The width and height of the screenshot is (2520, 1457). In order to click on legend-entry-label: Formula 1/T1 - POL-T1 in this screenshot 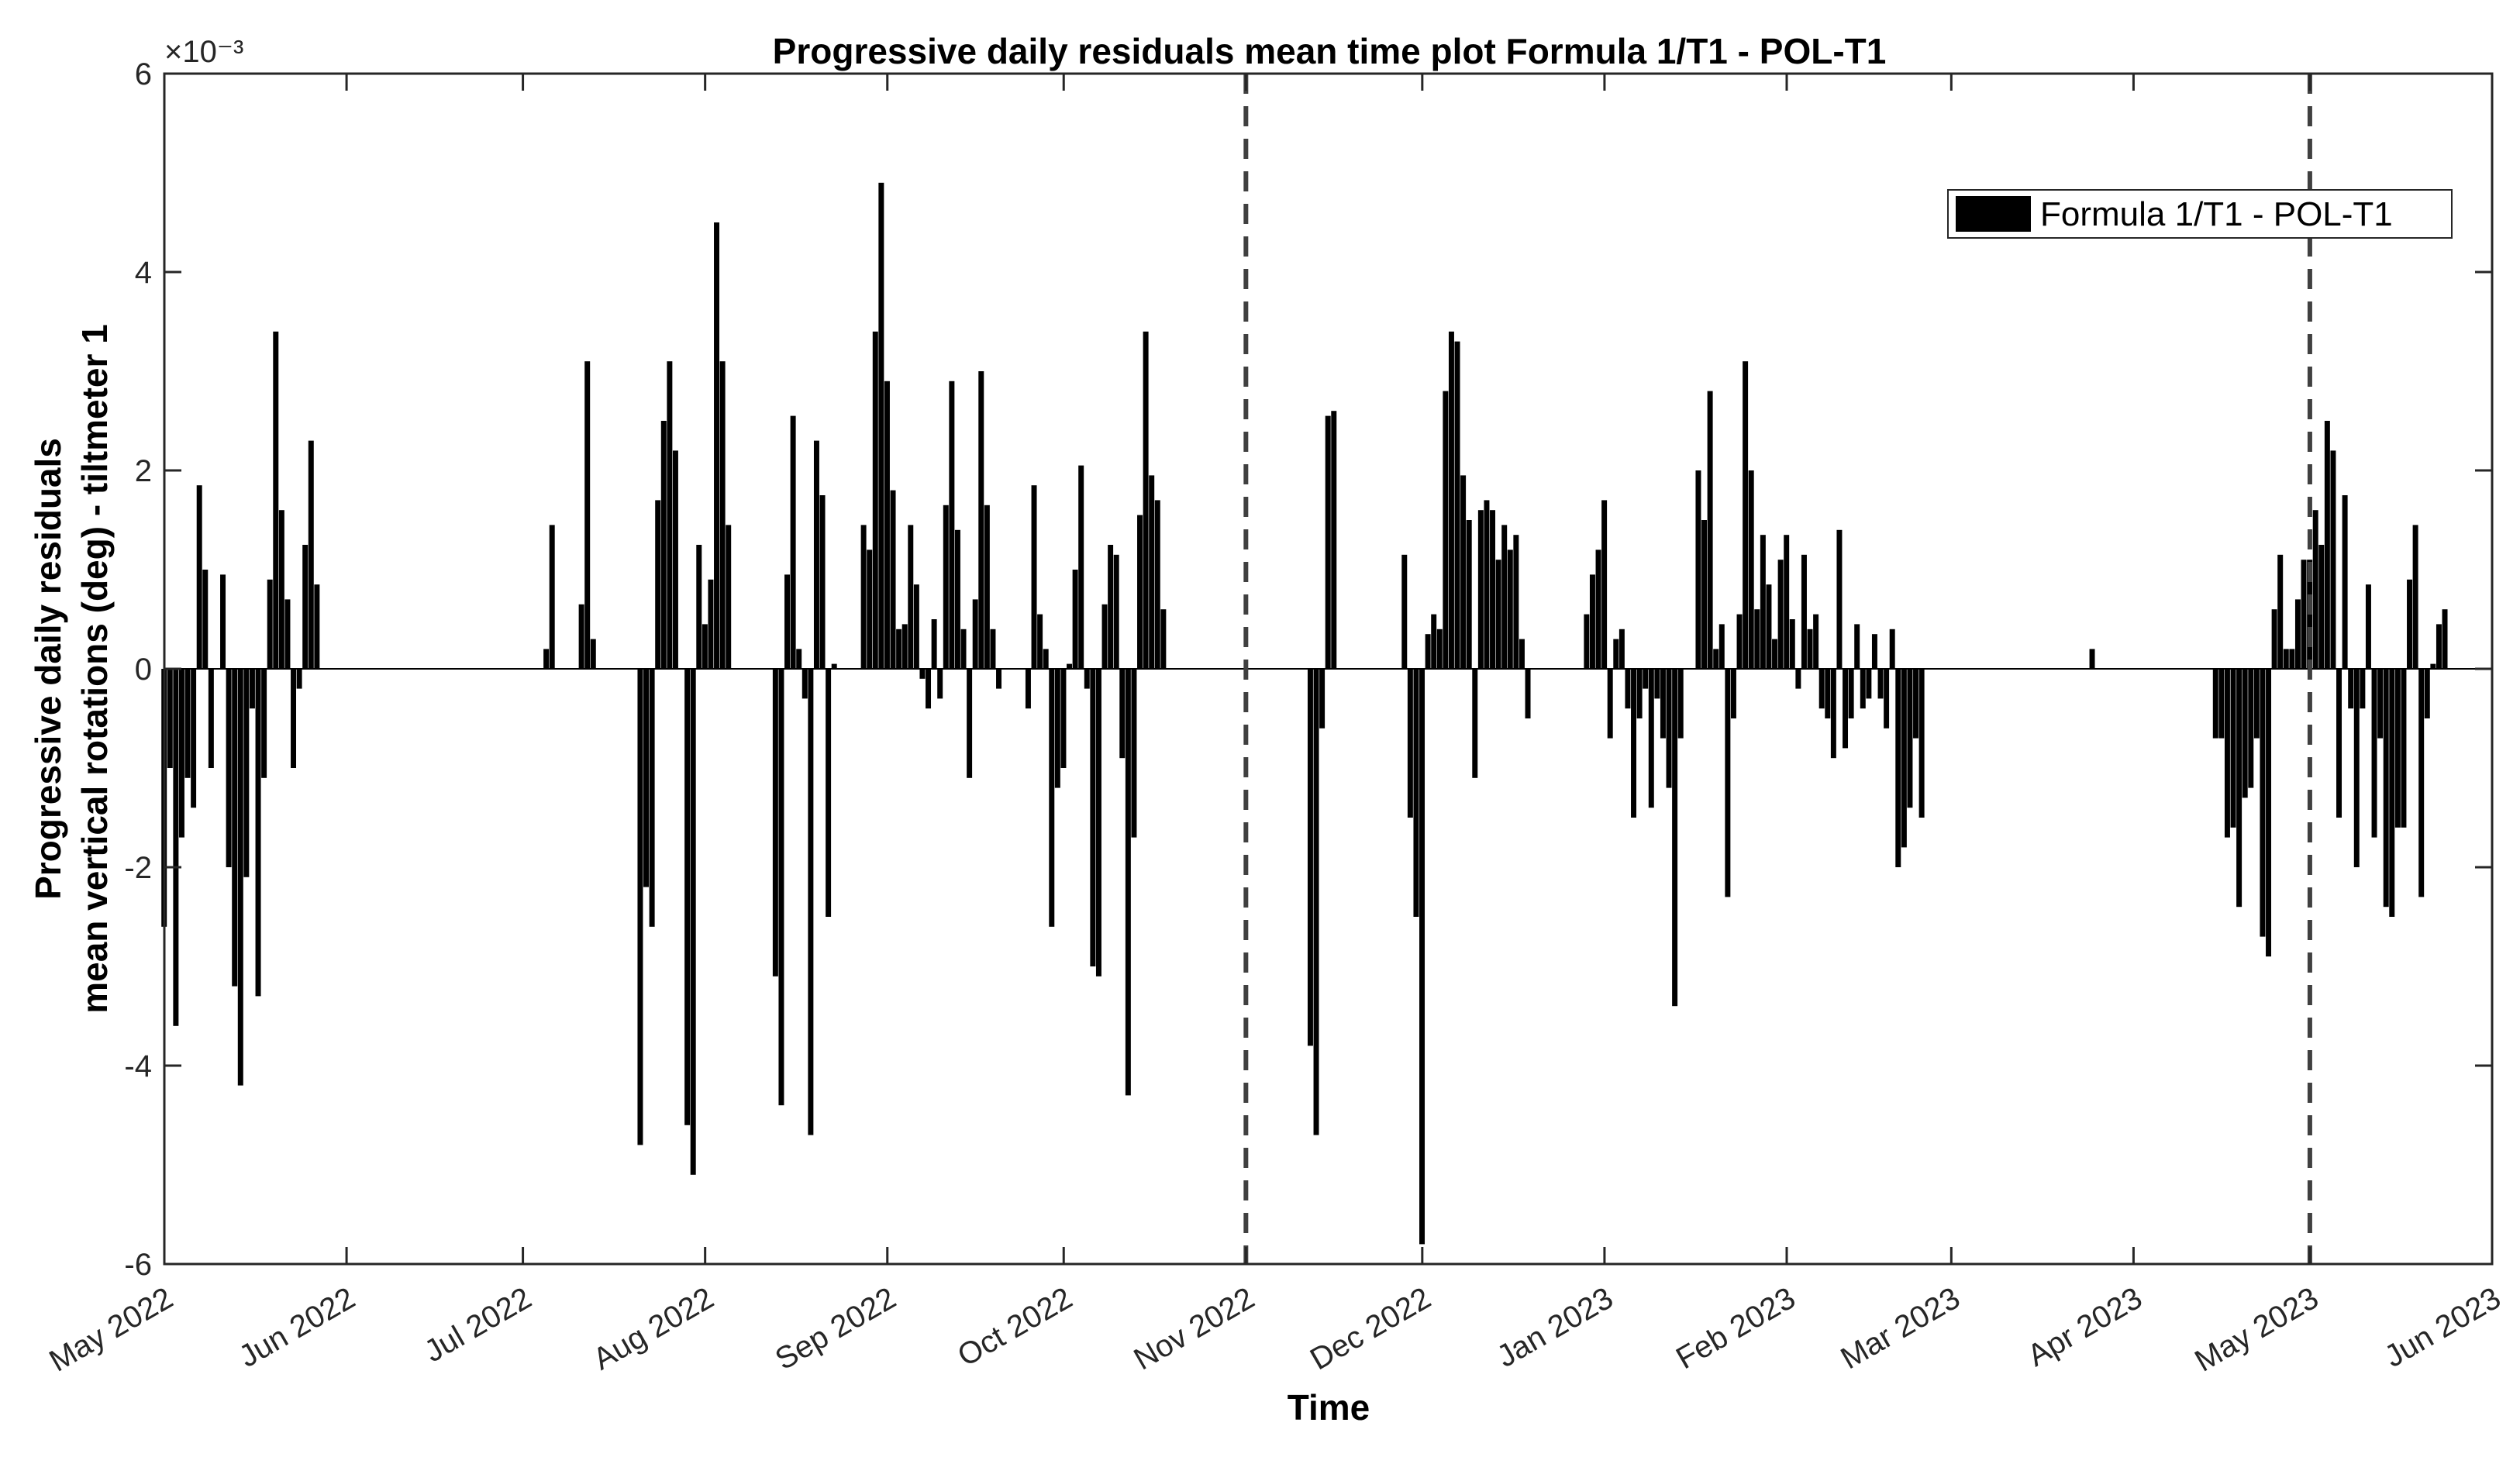, I will do `click(2216, 214)`.